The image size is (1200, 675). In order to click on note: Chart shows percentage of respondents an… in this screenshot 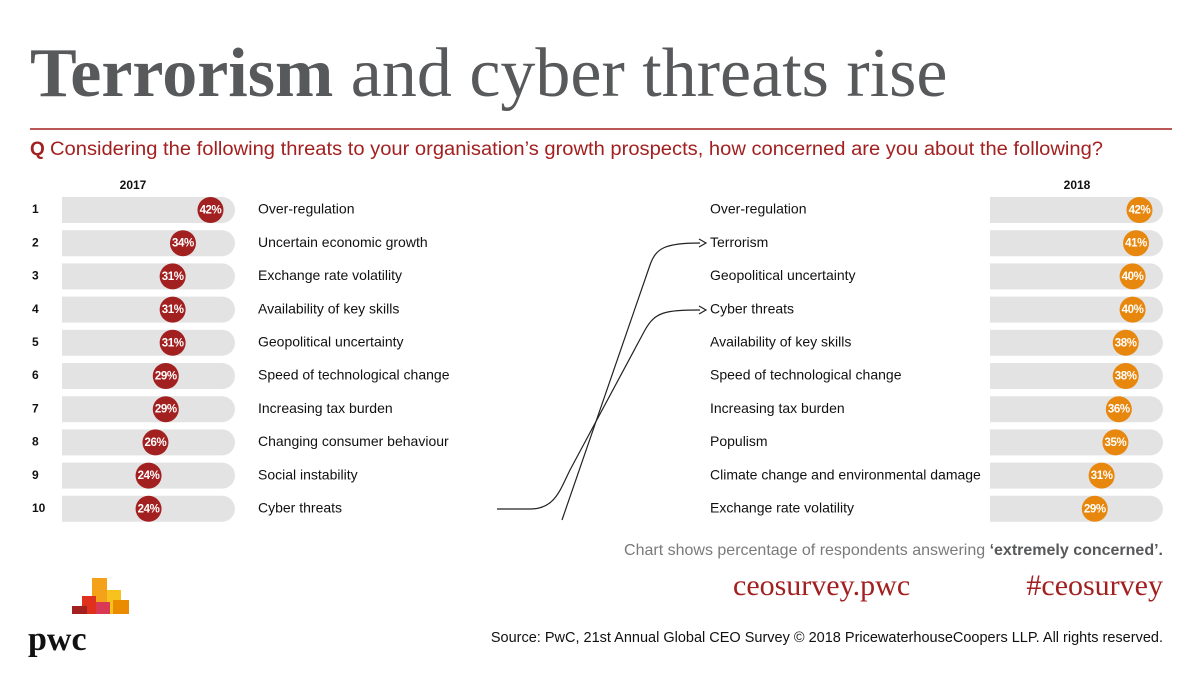, I will do `click(893, 550)`.